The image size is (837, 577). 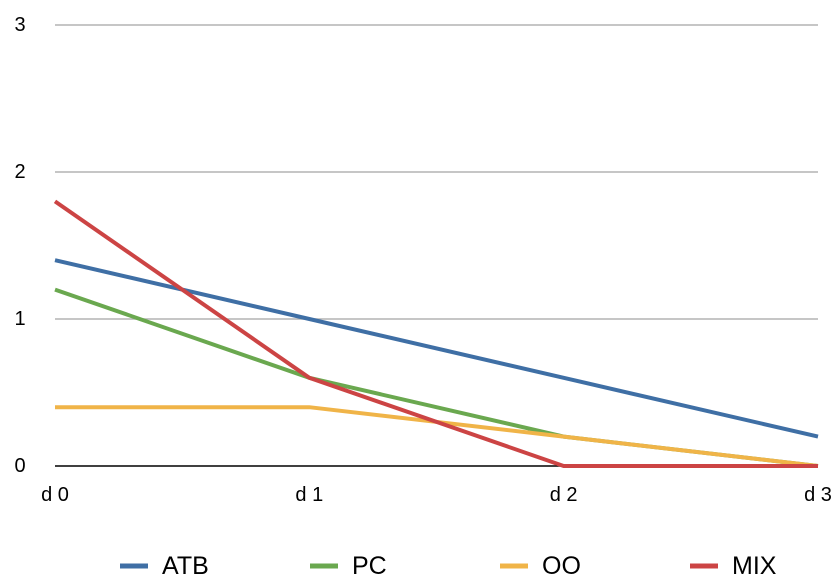 What do you see at coordinates (348, 564) in the screenshot?
I see `legend-item-pc: PC` at bounding box center [348, 564].